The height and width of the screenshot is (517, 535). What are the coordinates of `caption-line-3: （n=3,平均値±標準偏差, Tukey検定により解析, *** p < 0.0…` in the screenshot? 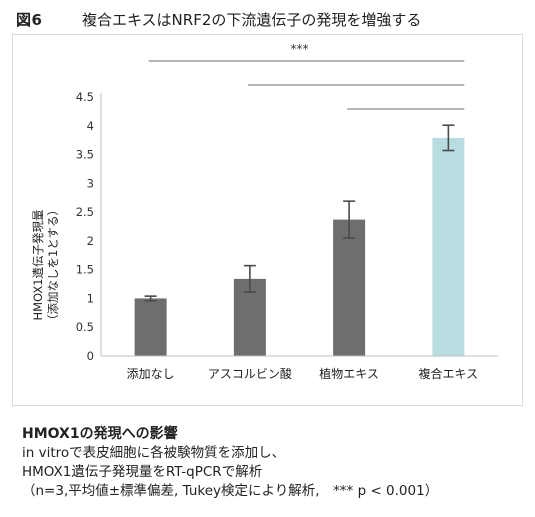 It's located at (230, 491).